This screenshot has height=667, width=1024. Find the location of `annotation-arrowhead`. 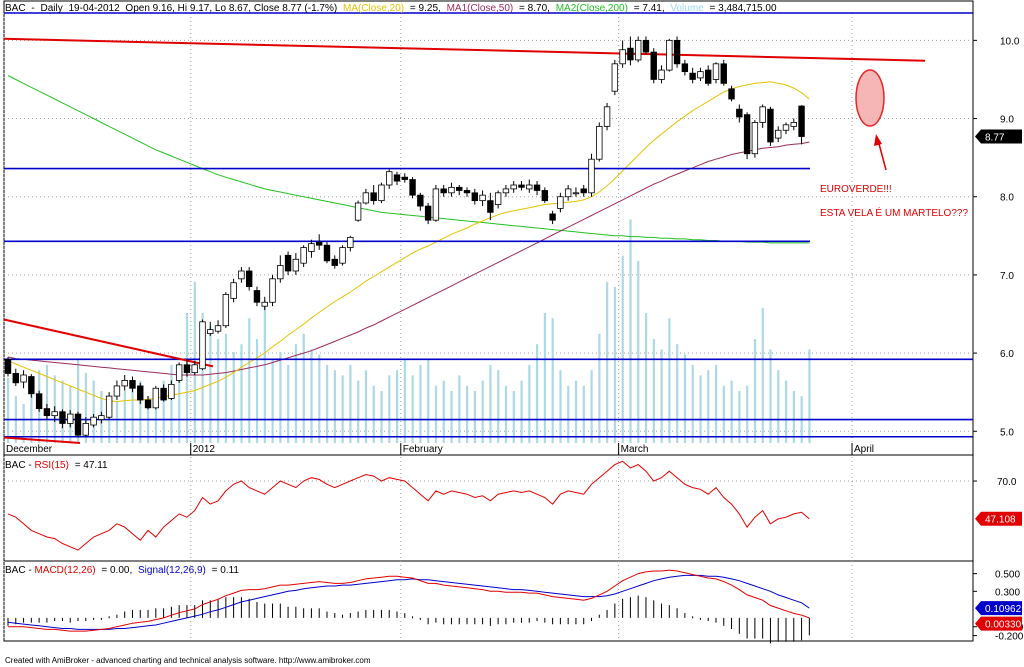

annotation-arrowhead is located at coordinates (878, 140).